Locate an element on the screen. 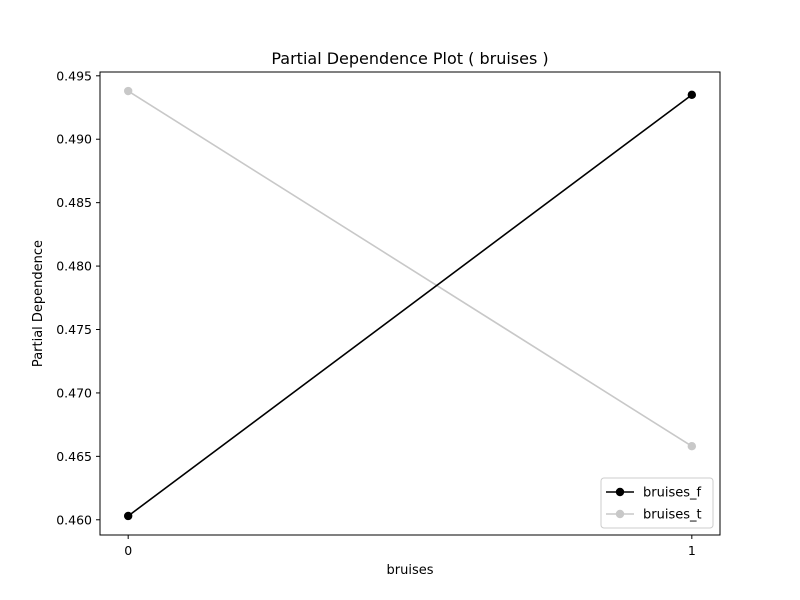  chart-title: Partial Dependence Plot ( bruises ) is located at coordinates (409, 58).